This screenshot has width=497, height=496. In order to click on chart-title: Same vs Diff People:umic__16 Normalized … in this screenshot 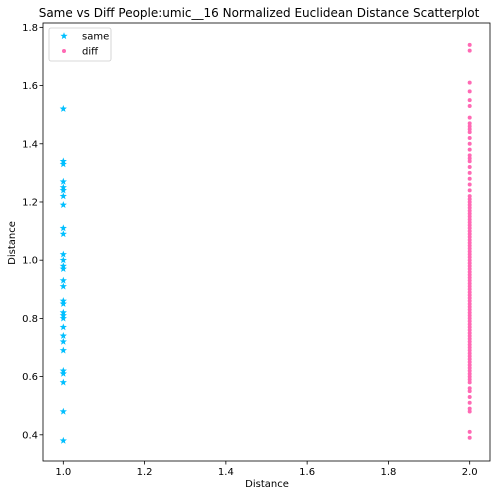, I will do `click(259, 13)`.